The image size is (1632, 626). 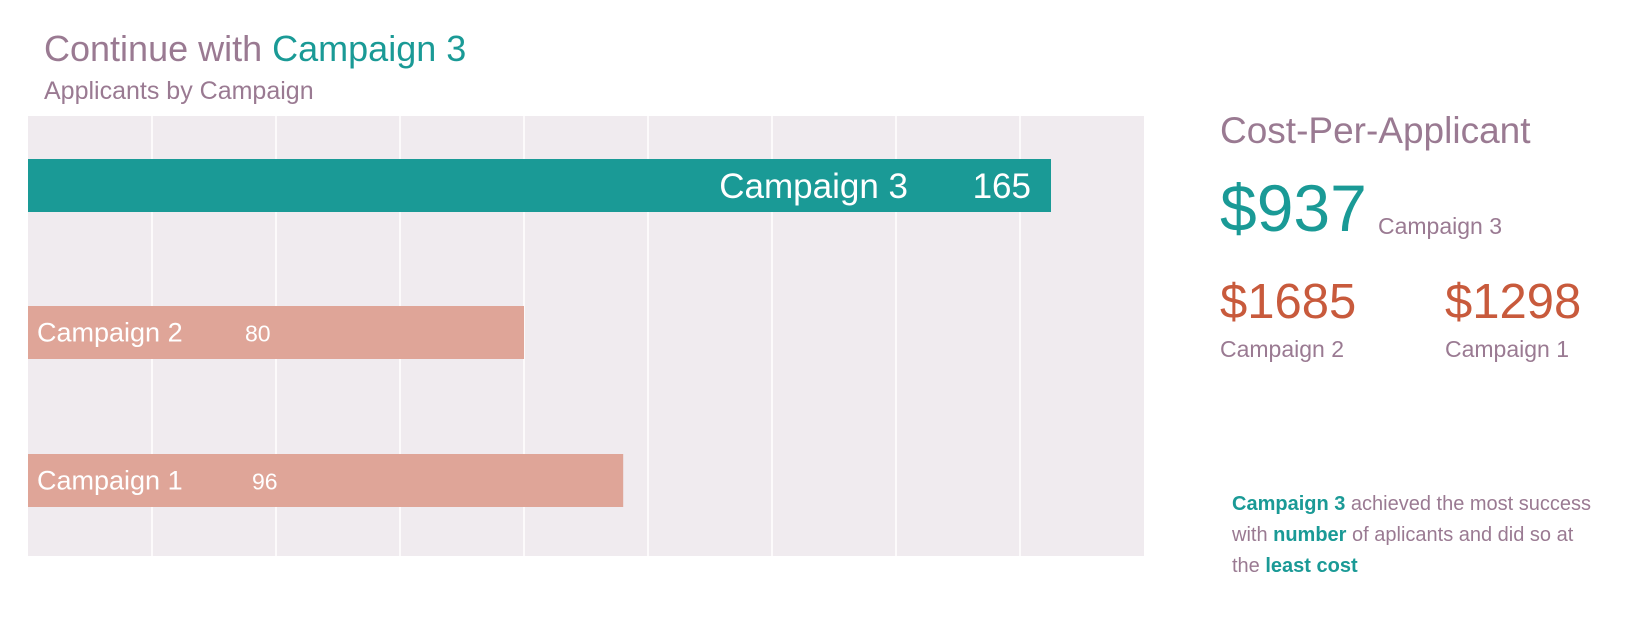 I want to click on category-label: Campaign 2, so click(x=110, y=333).